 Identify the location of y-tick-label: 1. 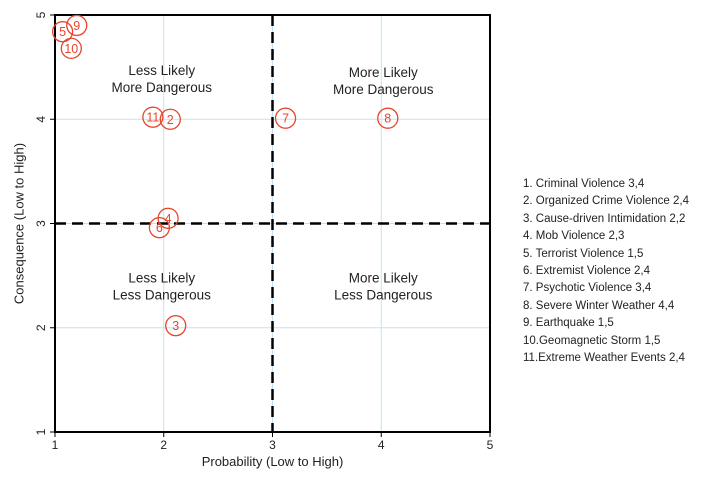
(41, 431).